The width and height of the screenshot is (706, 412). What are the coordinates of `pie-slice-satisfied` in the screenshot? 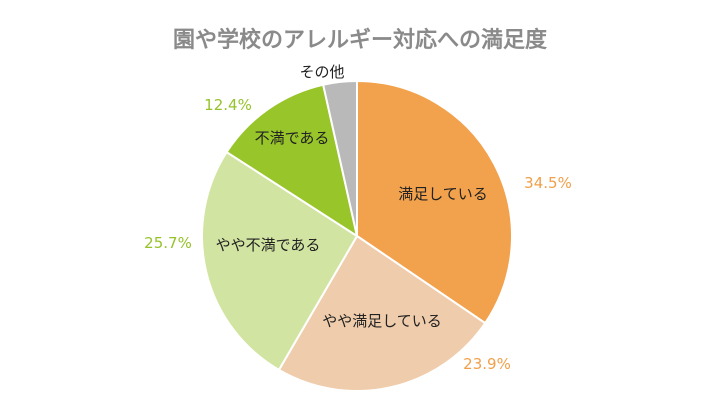 It's located at (434, 202).